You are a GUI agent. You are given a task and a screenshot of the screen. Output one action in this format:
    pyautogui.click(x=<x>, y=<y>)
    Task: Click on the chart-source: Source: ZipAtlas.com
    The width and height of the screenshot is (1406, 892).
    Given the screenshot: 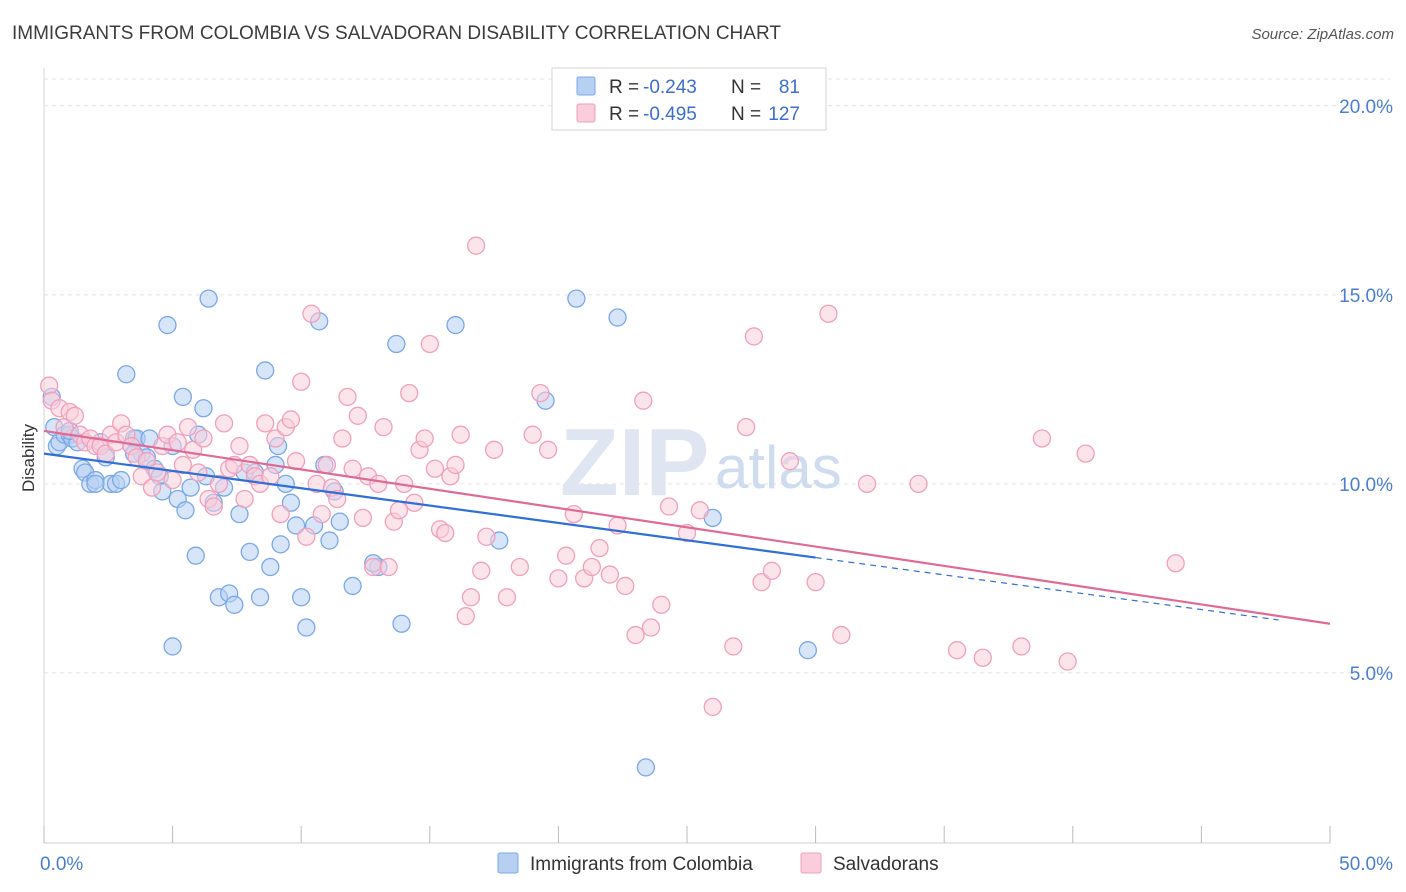 What is the action you would take?
    pyautogui.click(x=1322, y=34)
    